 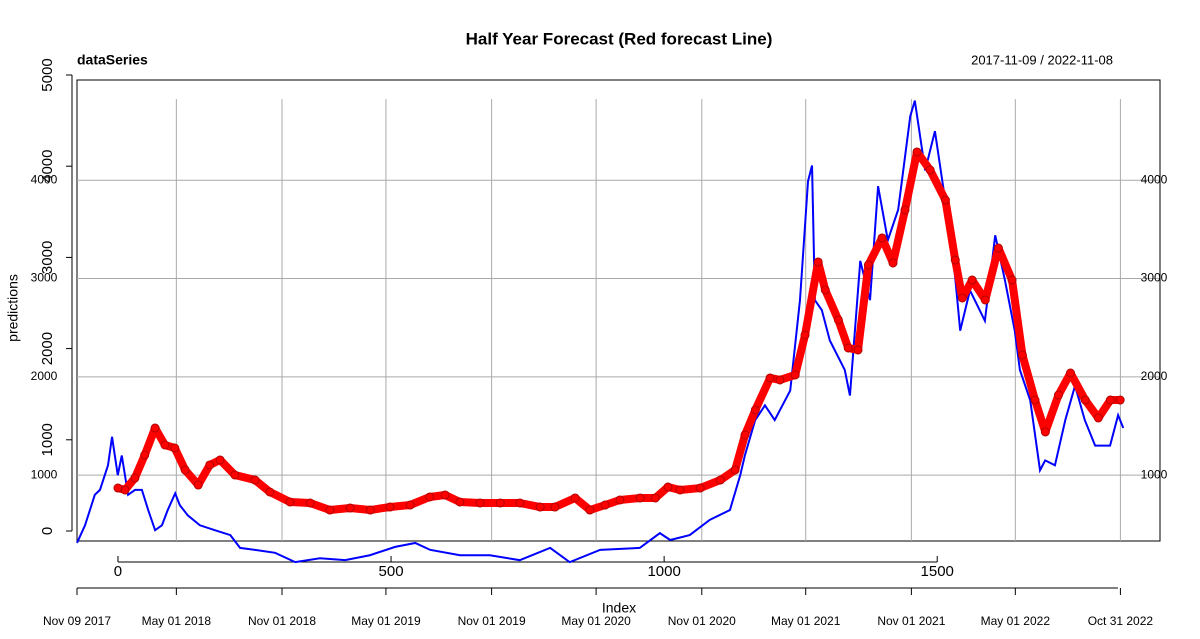 I want to click on y2-tick-label: 4000, so click(x=1154, y=179).